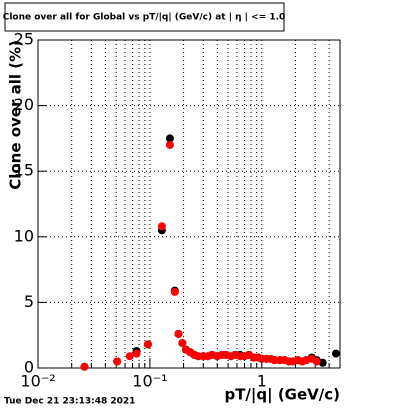 Image resolution: width=400 pixels, height=409 pixels. Describe the element at coordinates (24, 104) in the screenshot. I see `y-tick-label: 20` at that location.